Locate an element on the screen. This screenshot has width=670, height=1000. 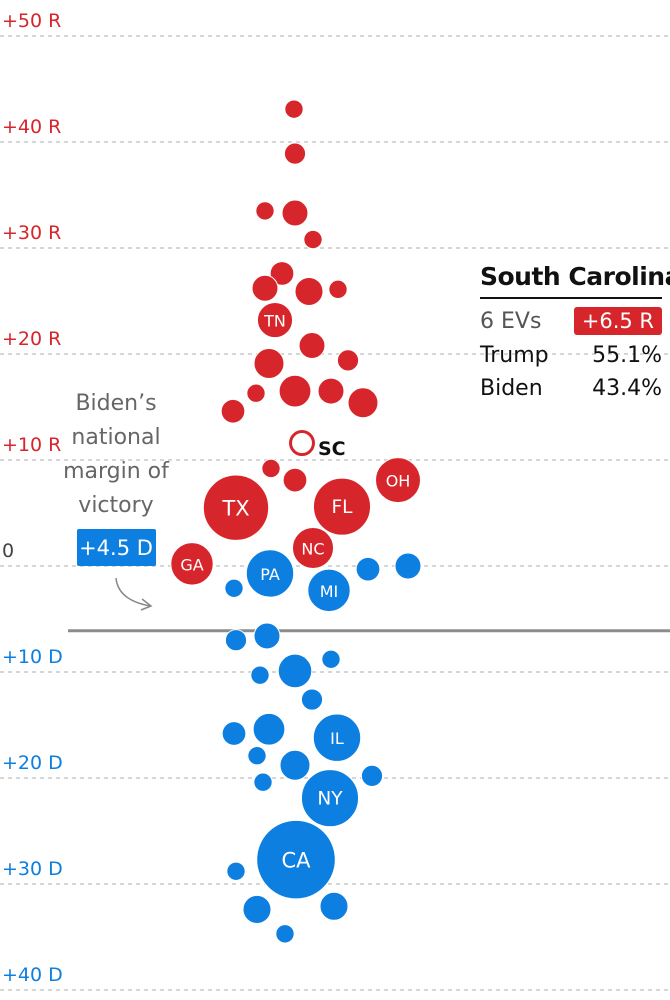
state-bubble-label: CA is located at coordinates (296, 861).